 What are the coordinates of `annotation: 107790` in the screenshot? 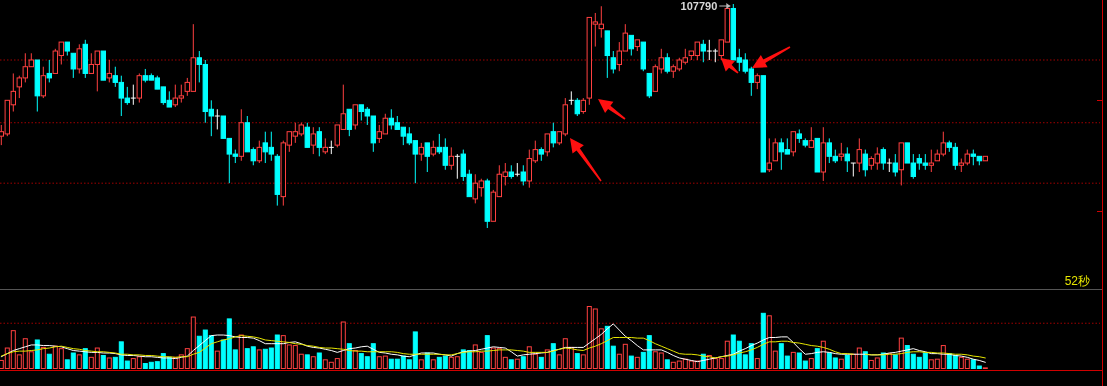 It's located at (699, 6).